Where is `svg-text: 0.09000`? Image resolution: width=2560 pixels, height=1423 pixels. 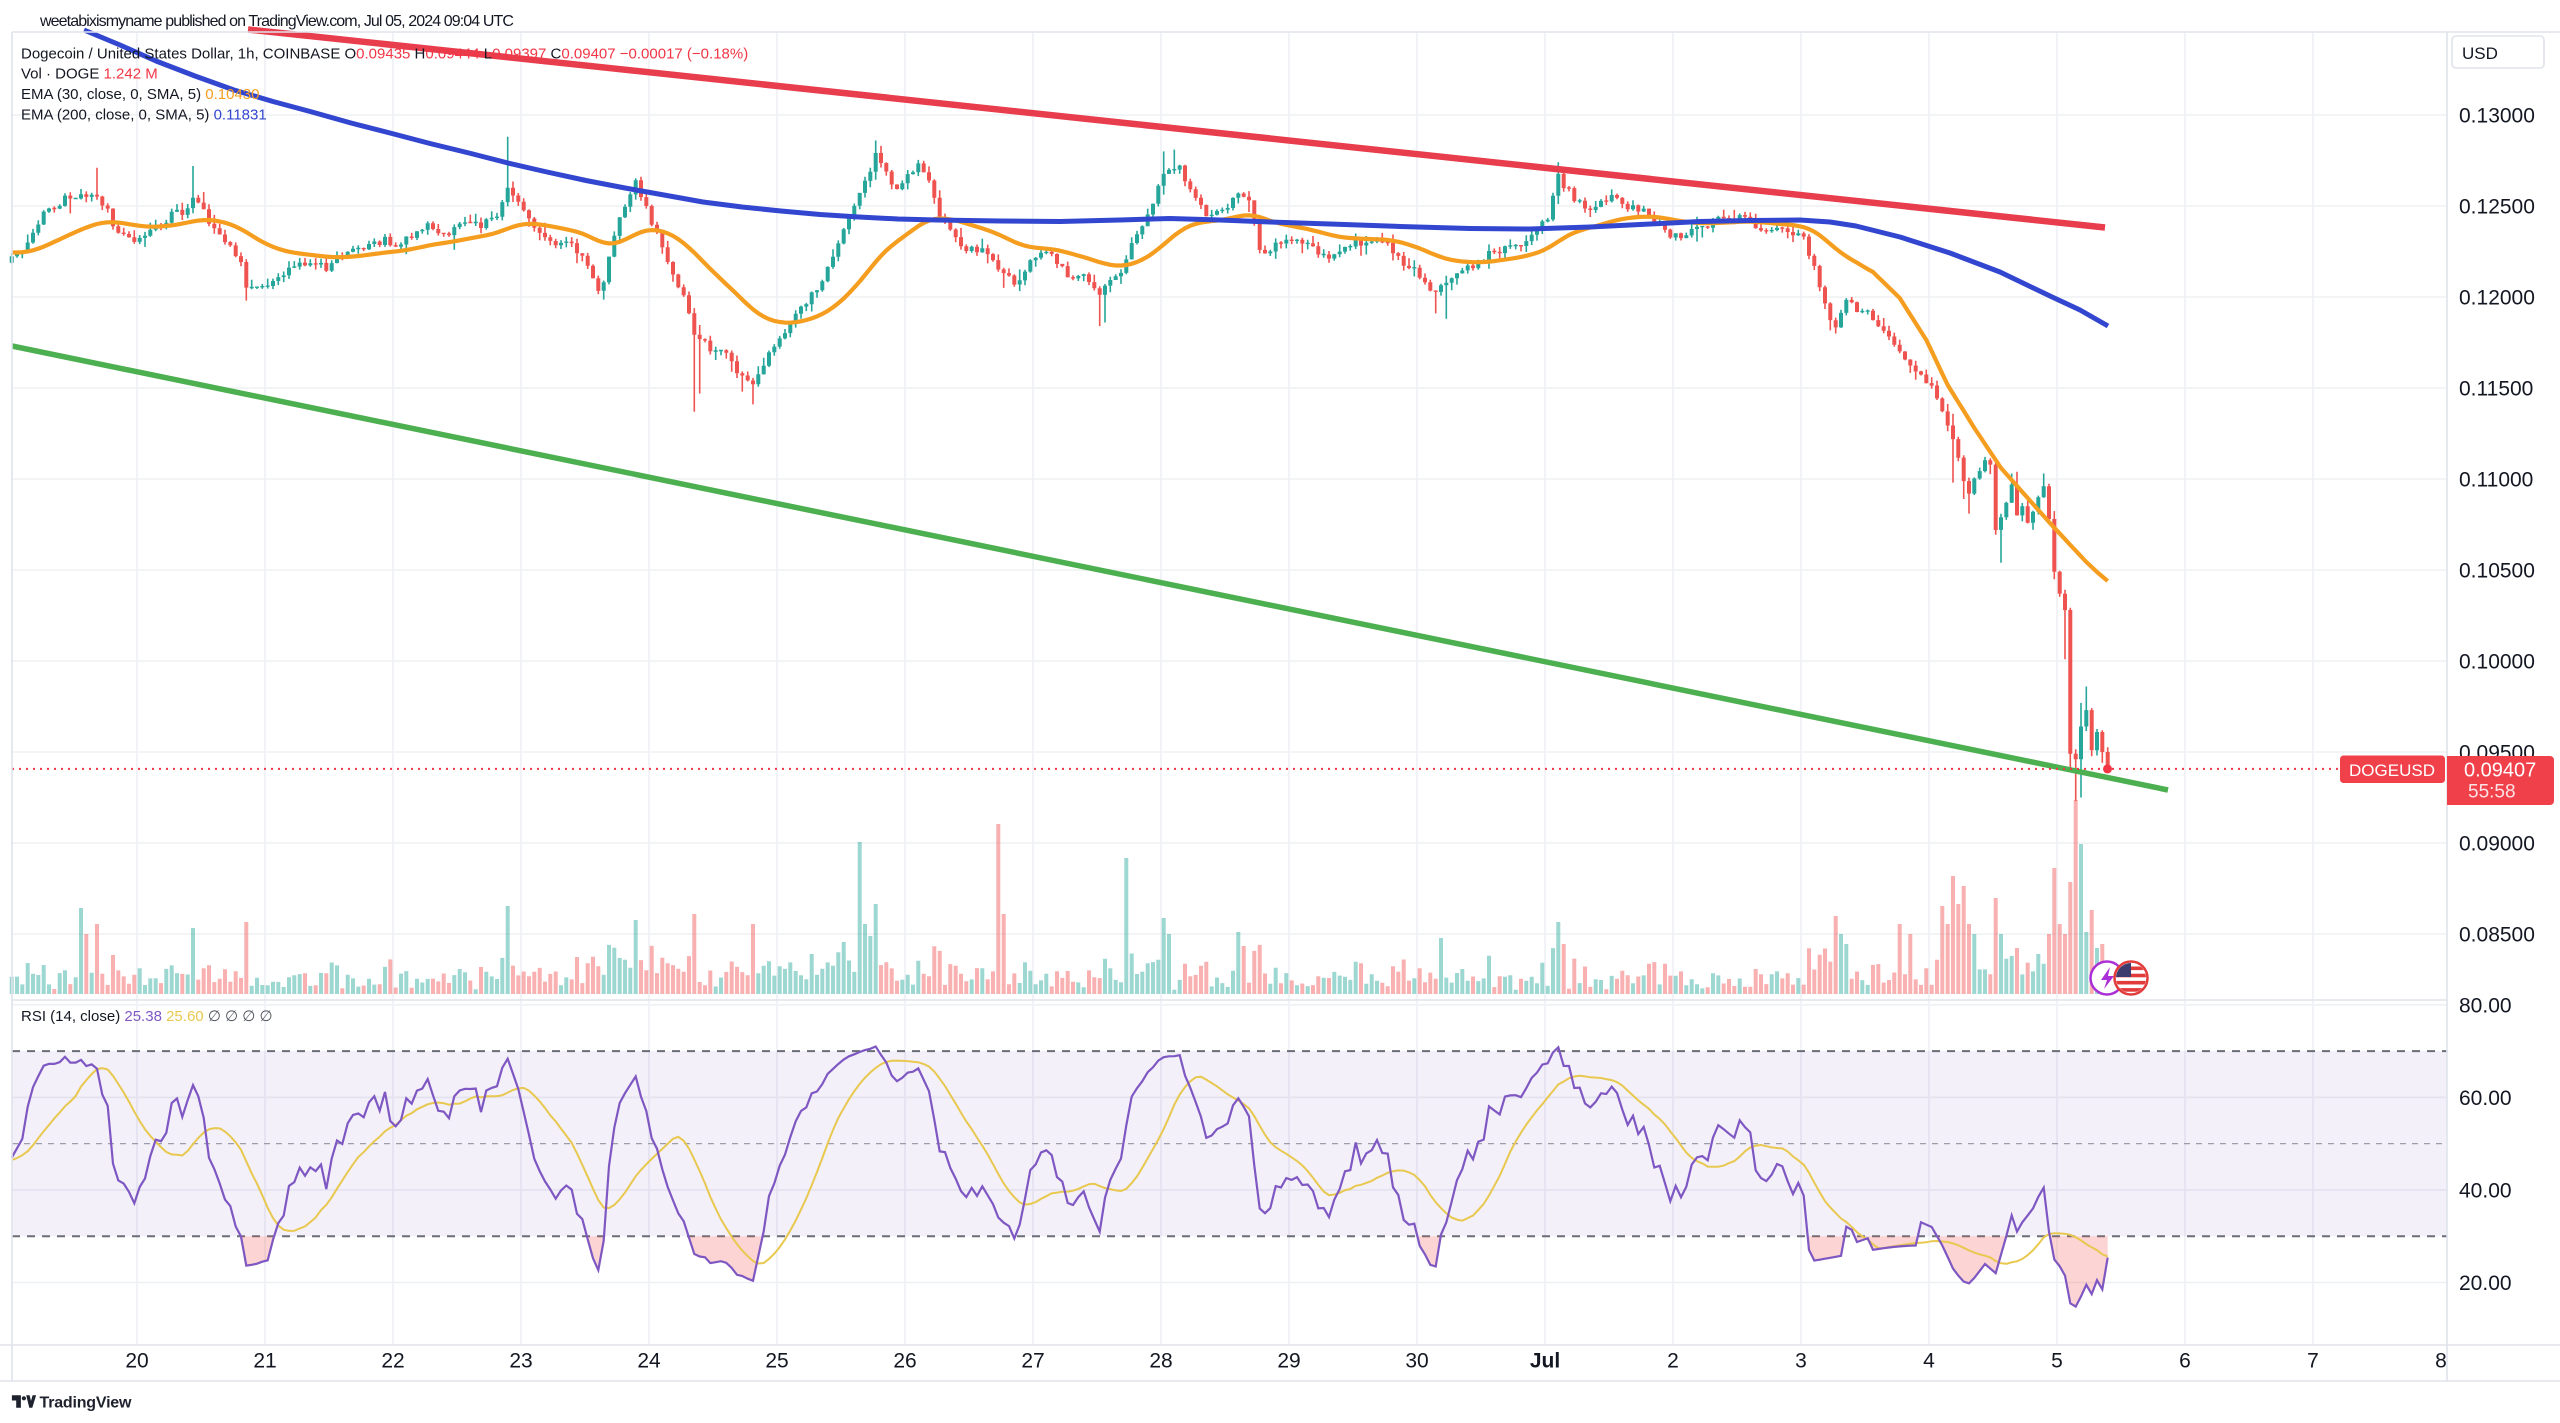 svg-text: 0.09000 is located at coordinates (2497, 844).